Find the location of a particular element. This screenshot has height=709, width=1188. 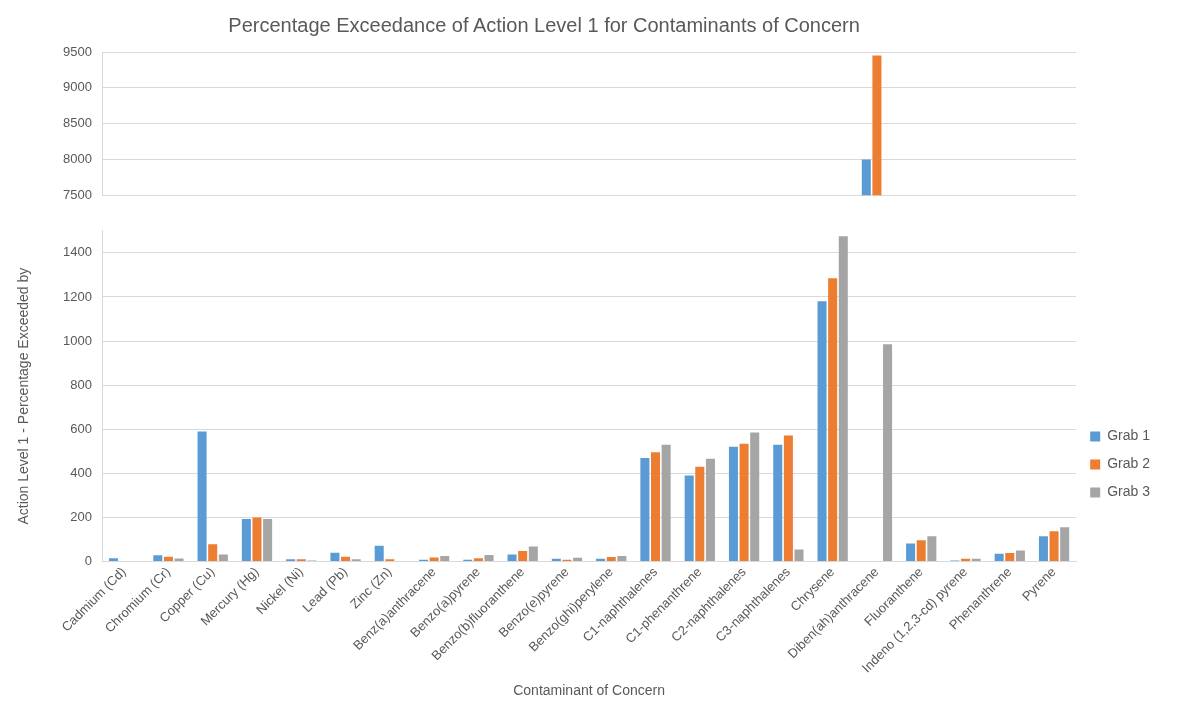

y-tick-label: 8500 is located at coordinates (77, 123).